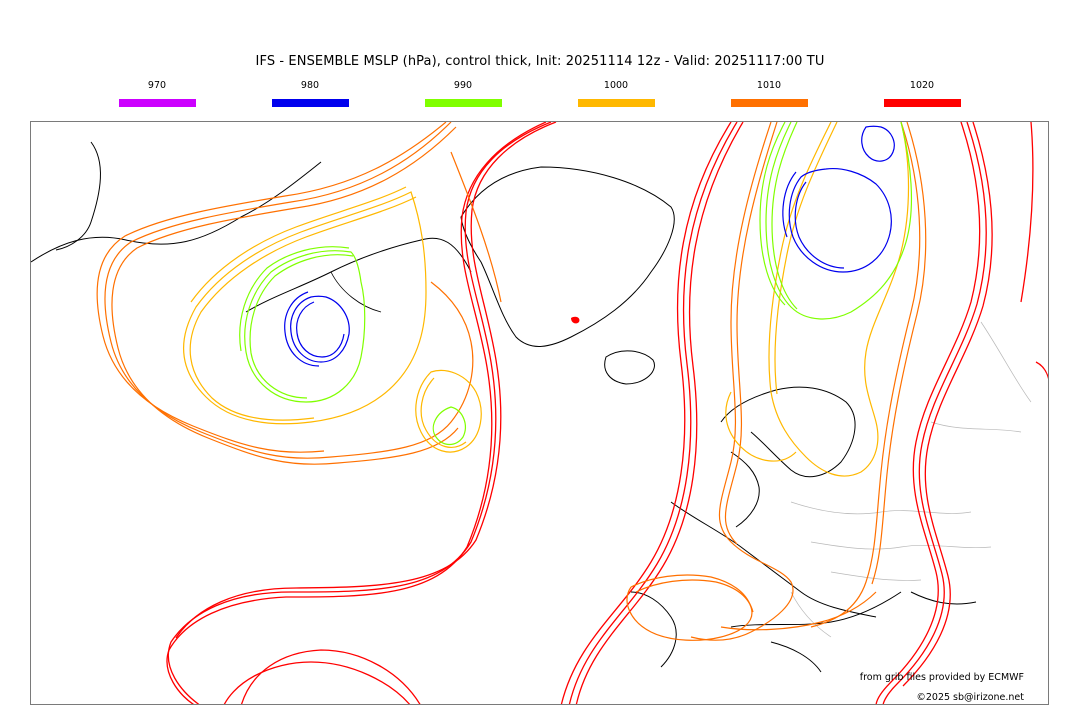 The width and height of the screenshot is (1080, 718). What do you see at coordinates (769, 93) in the screenshot?
I see `legend-item-1010: 1010` at bounding box center [769, 93].